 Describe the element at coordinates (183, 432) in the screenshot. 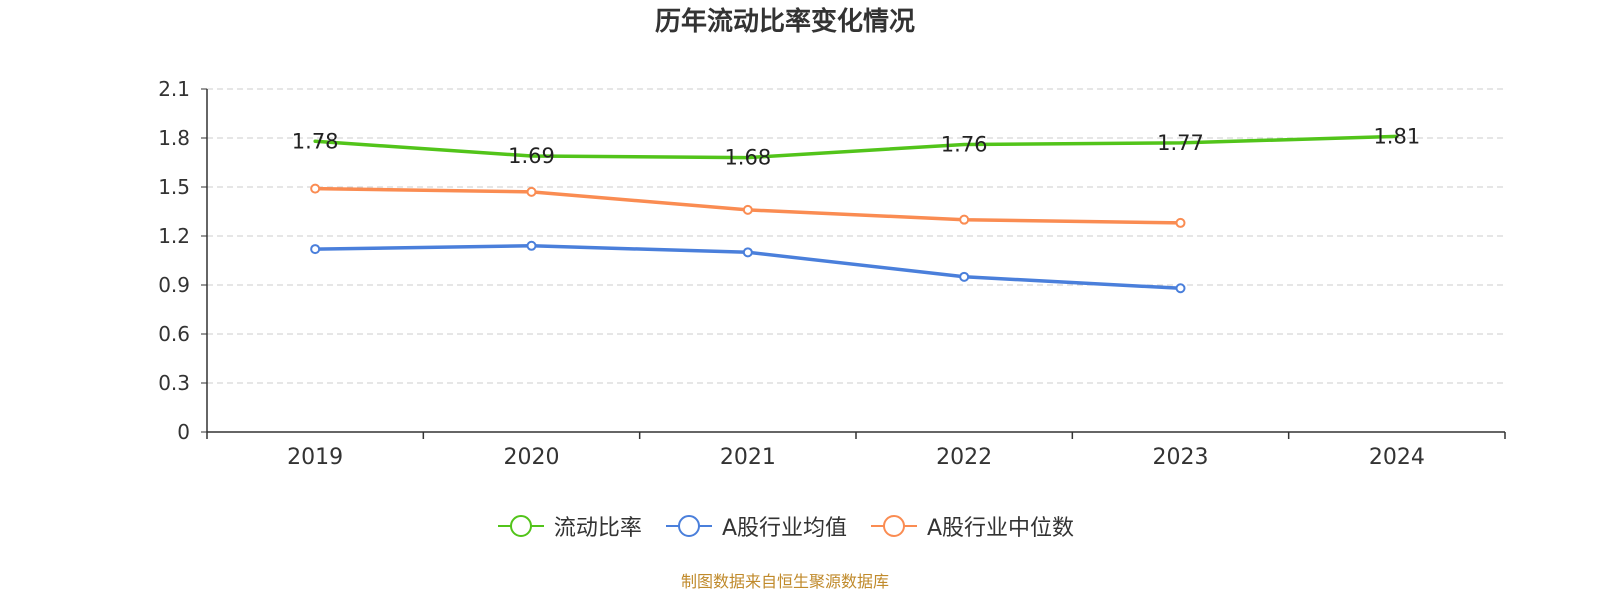

I see `y-tick-label: 0` at that location.